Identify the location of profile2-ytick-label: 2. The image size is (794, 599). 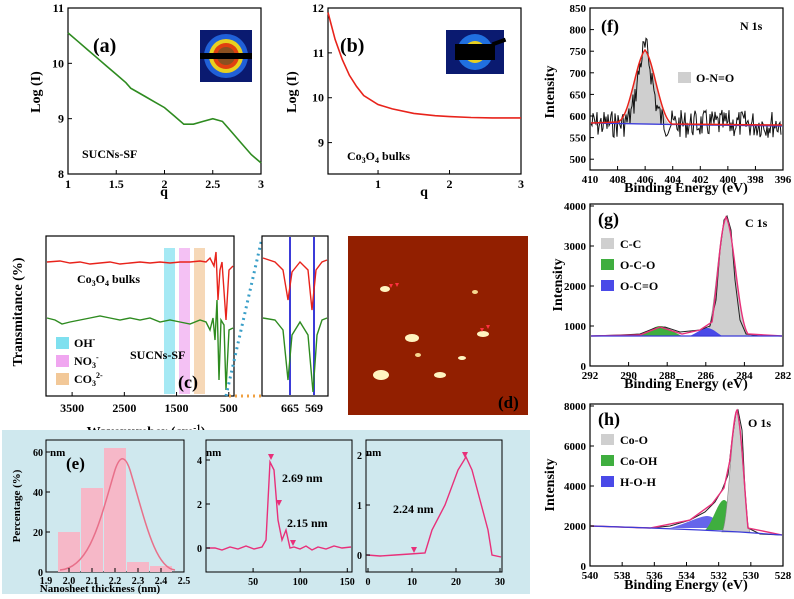
(359, 456).